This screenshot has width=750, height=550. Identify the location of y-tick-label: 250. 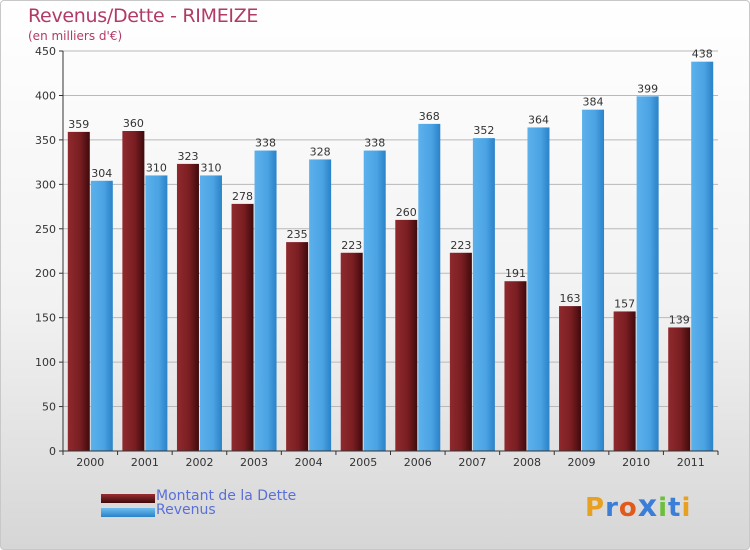
(45, 229).